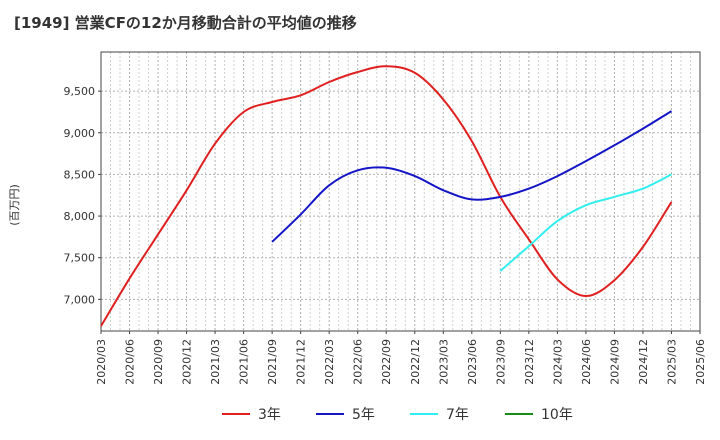 This screenshot has width=720, height=440. I want to click on x-tick-label: 2021/03, so click(215, 362).